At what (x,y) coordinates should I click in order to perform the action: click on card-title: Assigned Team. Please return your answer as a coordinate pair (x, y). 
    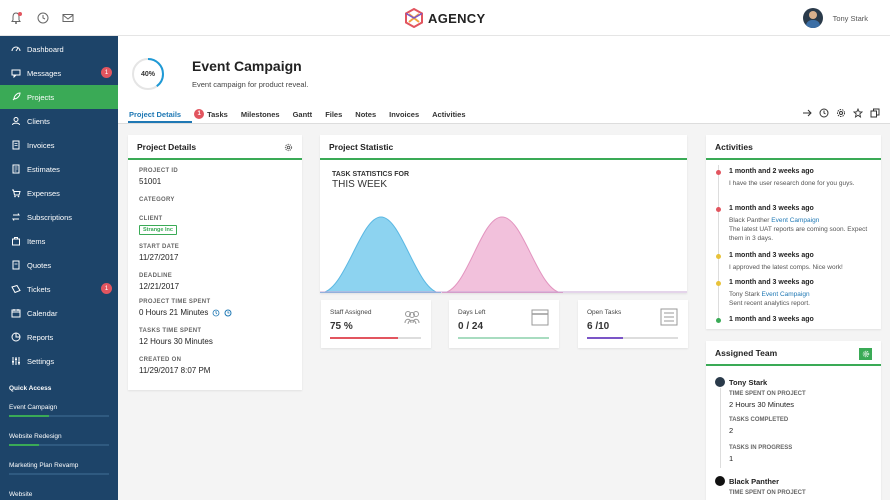
    Looking at the image, I should click on (746, 352).